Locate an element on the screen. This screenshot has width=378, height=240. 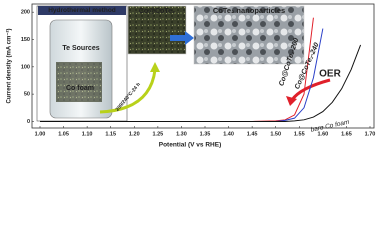
y-tick-label: 50 is located at coordinates (27, 95).